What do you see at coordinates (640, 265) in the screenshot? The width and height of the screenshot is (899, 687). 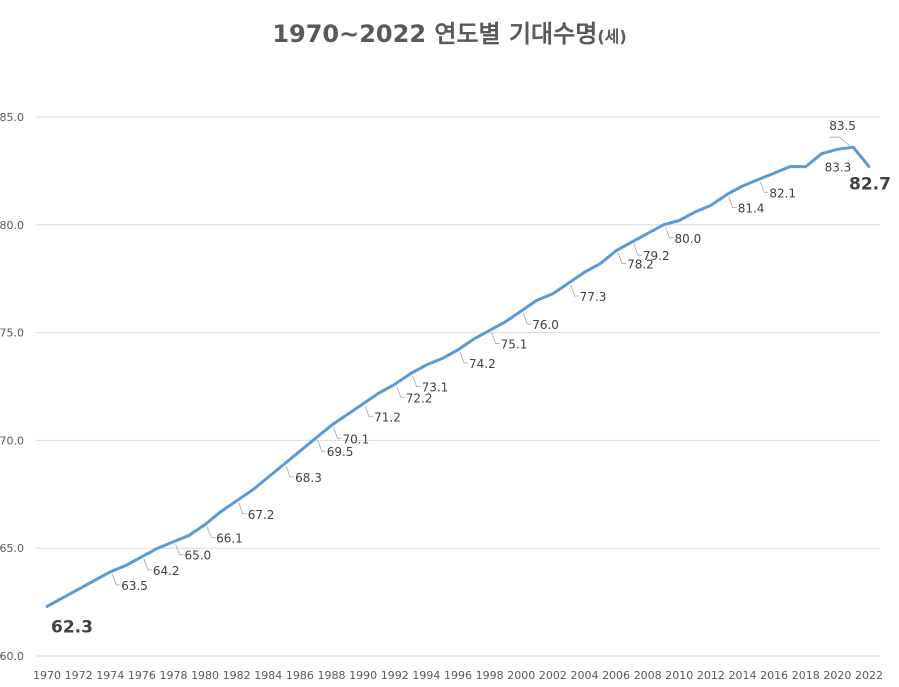 I see `data-label: 78.2` at bounding box center [640, 265].